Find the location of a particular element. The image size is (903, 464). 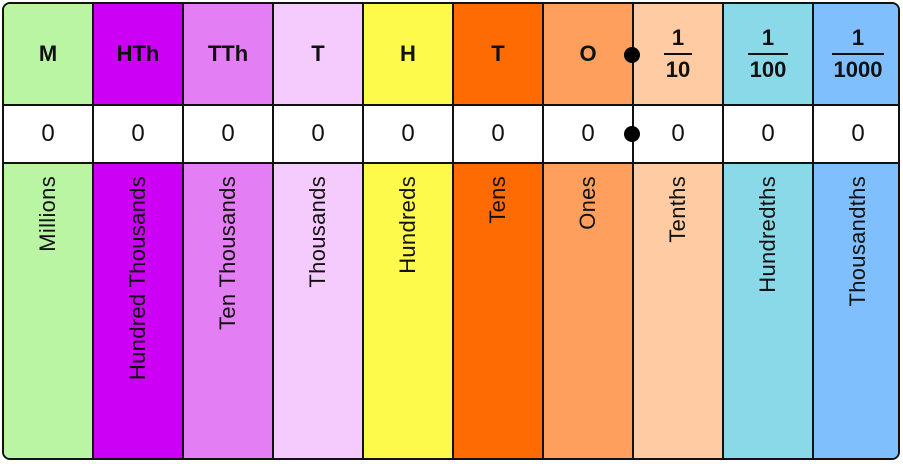

heading-hundred-thousands: HTh is located at coordinates (138, 53).